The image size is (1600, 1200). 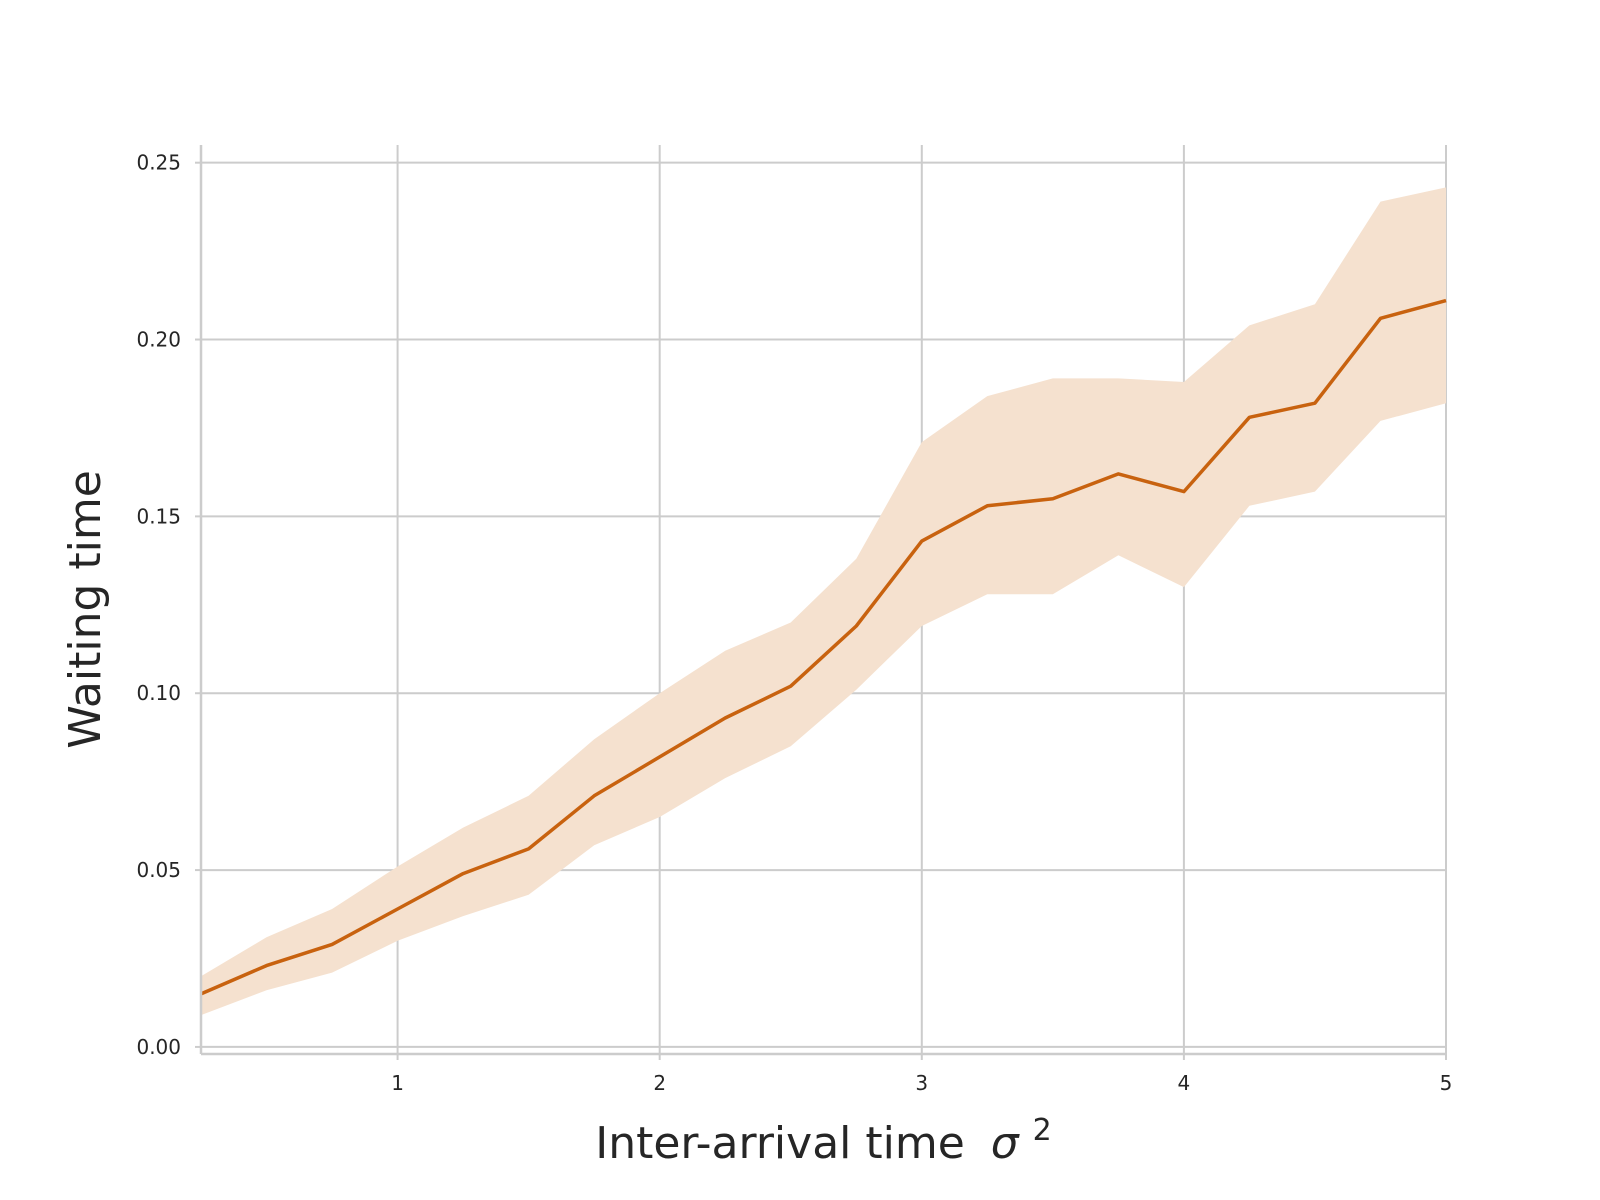 I want to click on y-tick-label: 0.00, so click(x=158, y=1047).